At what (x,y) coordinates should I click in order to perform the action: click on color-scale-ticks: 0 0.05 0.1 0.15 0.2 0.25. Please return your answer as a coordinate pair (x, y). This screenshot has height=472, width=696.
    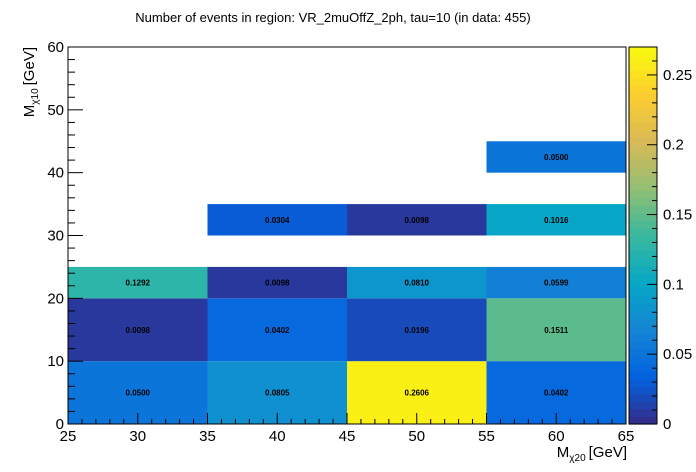
    Looking at the image, I should click on (669, 239).